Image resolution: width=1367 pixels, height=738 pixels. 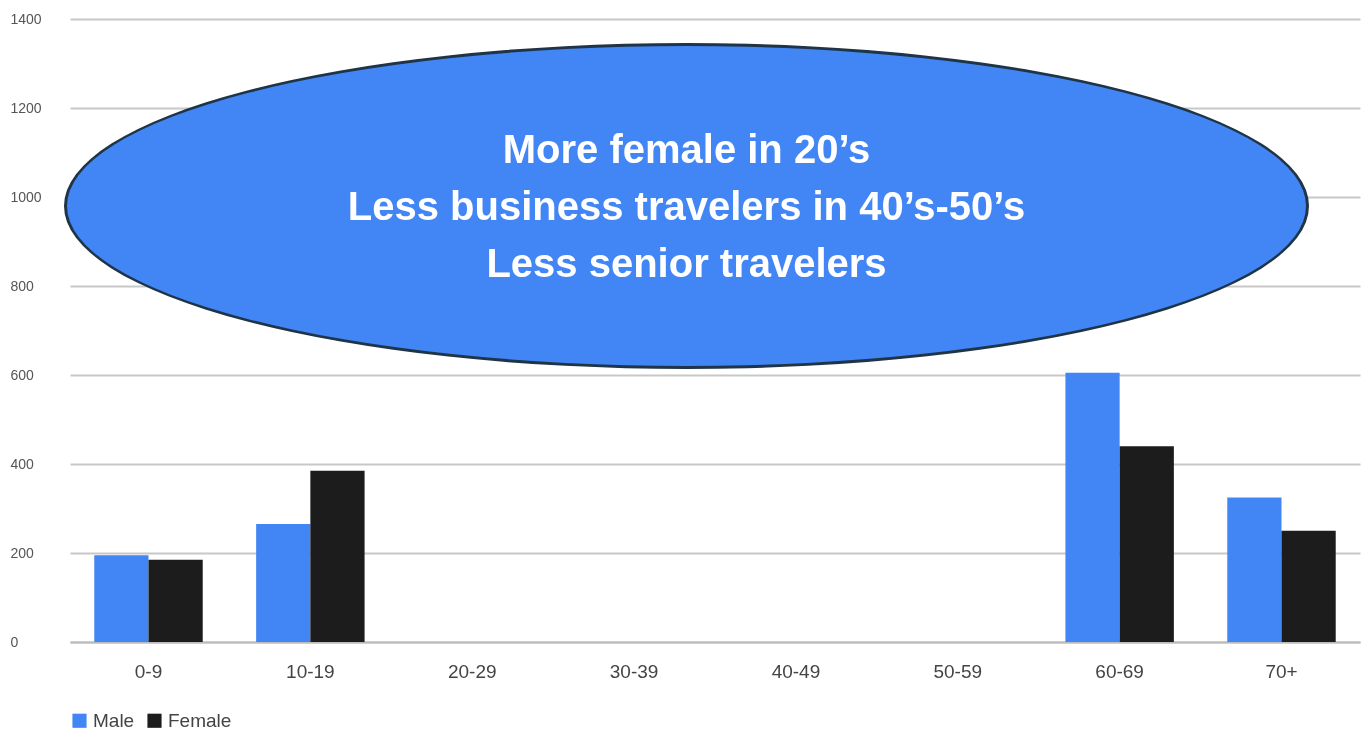 What do you see at coordinates (686, 149) in the screenshot?
I see `annotation: More female in 20’s` at bounding box center [686, 149].